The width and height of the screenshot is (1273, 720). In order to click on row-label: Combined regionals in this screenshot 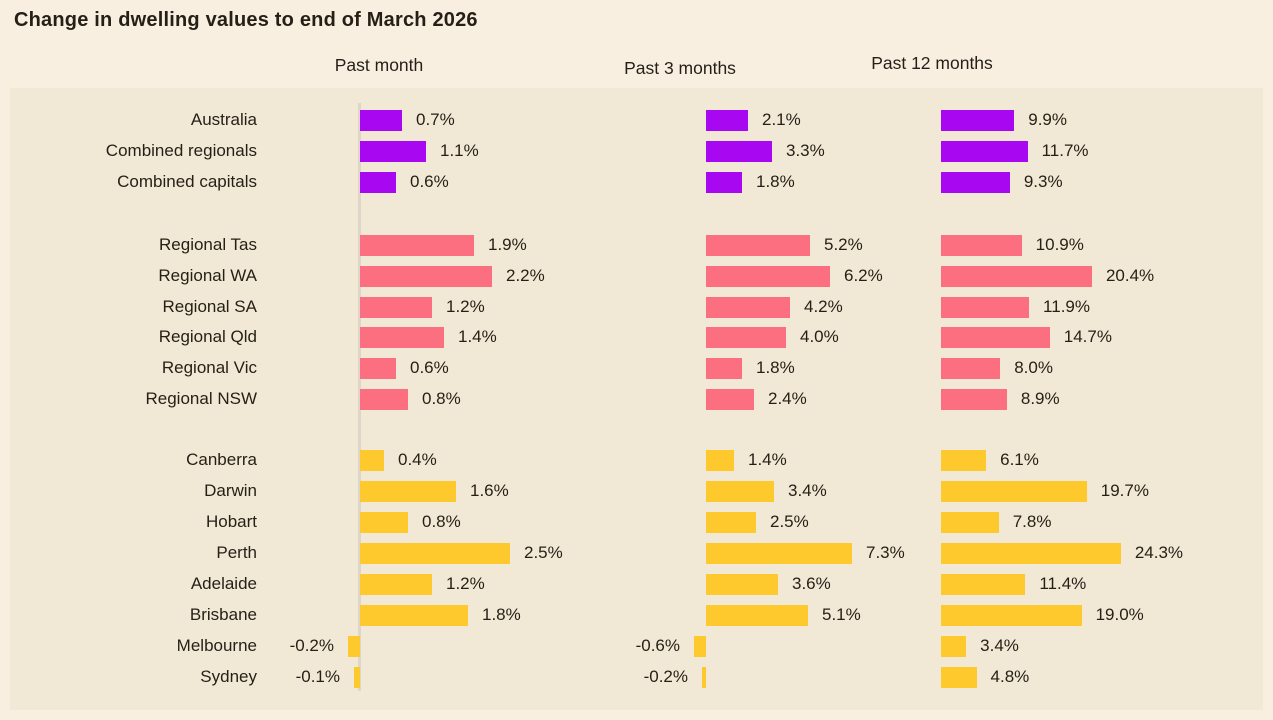, I will do `click(181, 150)`.